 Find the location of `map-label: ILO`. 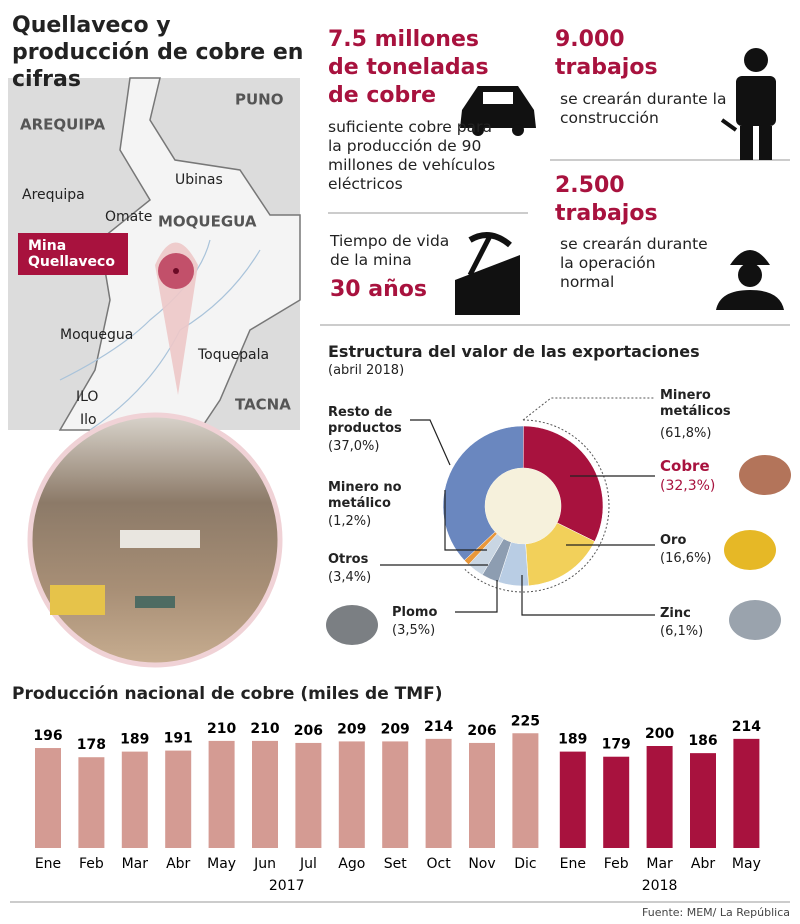

map-label: ILO is located at coordinates (87, 397).